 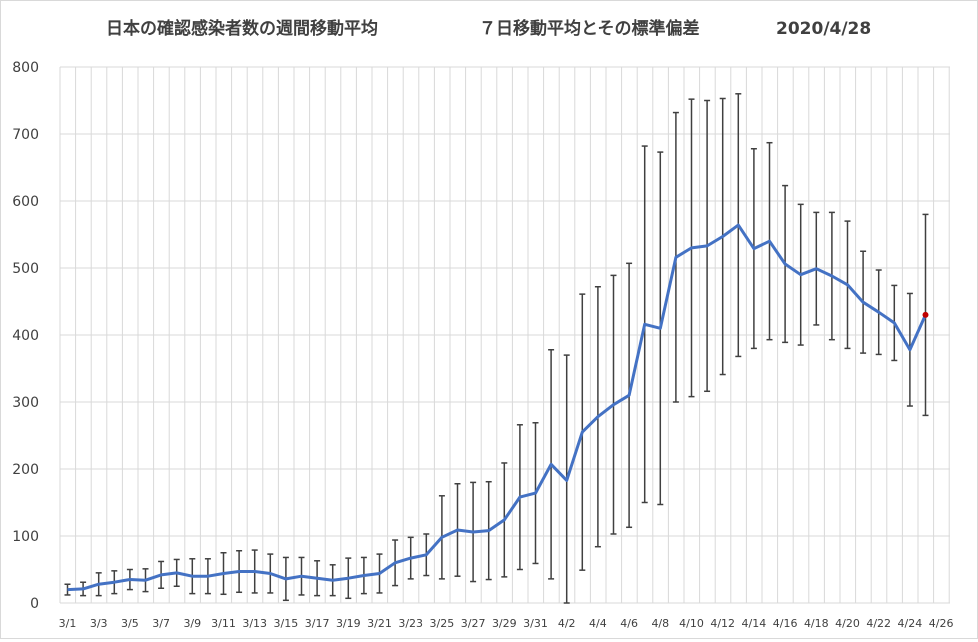 I want to click on x-tick-label: 3/3, so click(x=99, y=623).